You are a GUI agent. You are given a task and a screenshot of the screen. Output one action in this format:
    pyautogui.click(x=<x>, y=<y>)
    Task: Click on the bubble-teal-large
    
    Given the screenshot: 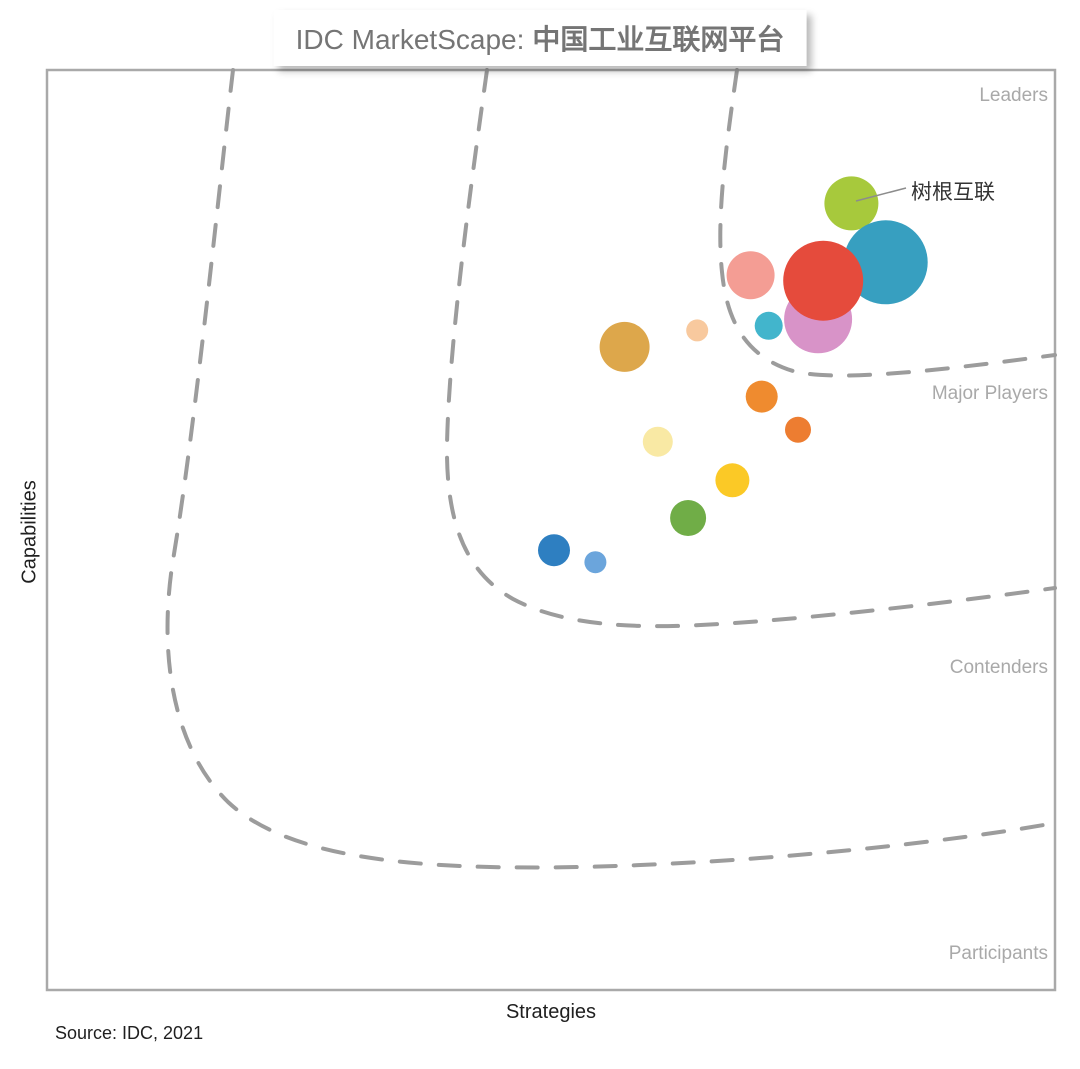 What is the action you would take?
    pyautogui.click(x=885, y=262)
    